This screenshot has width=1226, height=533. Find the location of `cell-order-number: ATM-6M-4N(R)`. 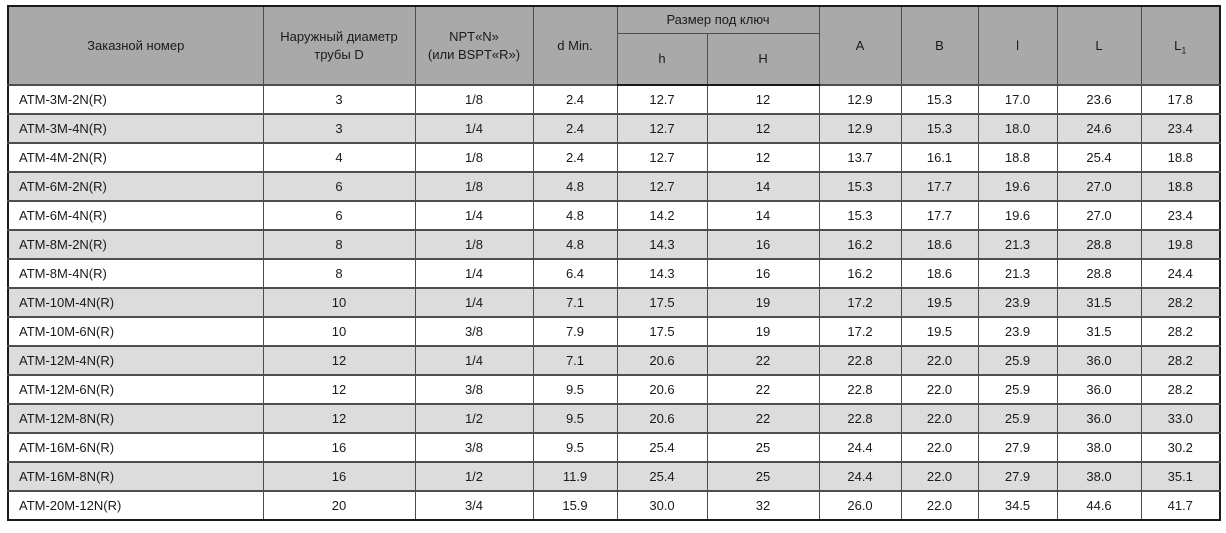

cell-order-number: ATM-6M-4N(R) is located at coordinates (135, 215).